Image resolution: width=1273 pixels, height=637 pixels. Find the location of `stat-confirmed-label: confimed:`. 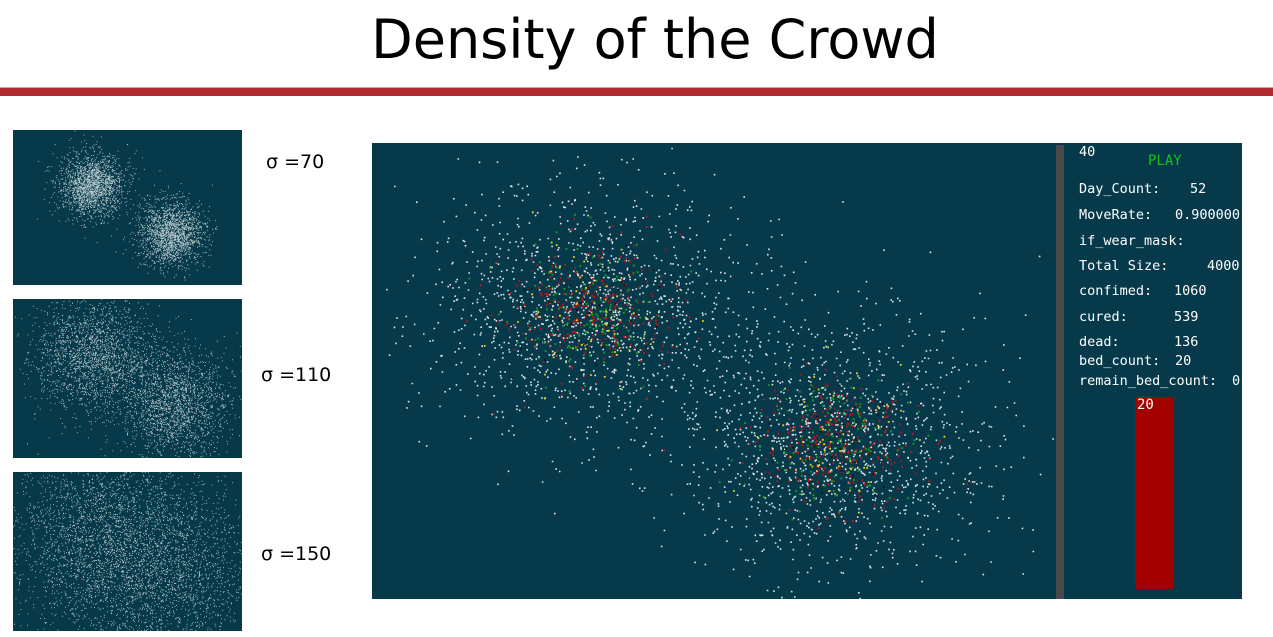

stat-confirmed-label: confimed: is located at coordinates (1116, 291).